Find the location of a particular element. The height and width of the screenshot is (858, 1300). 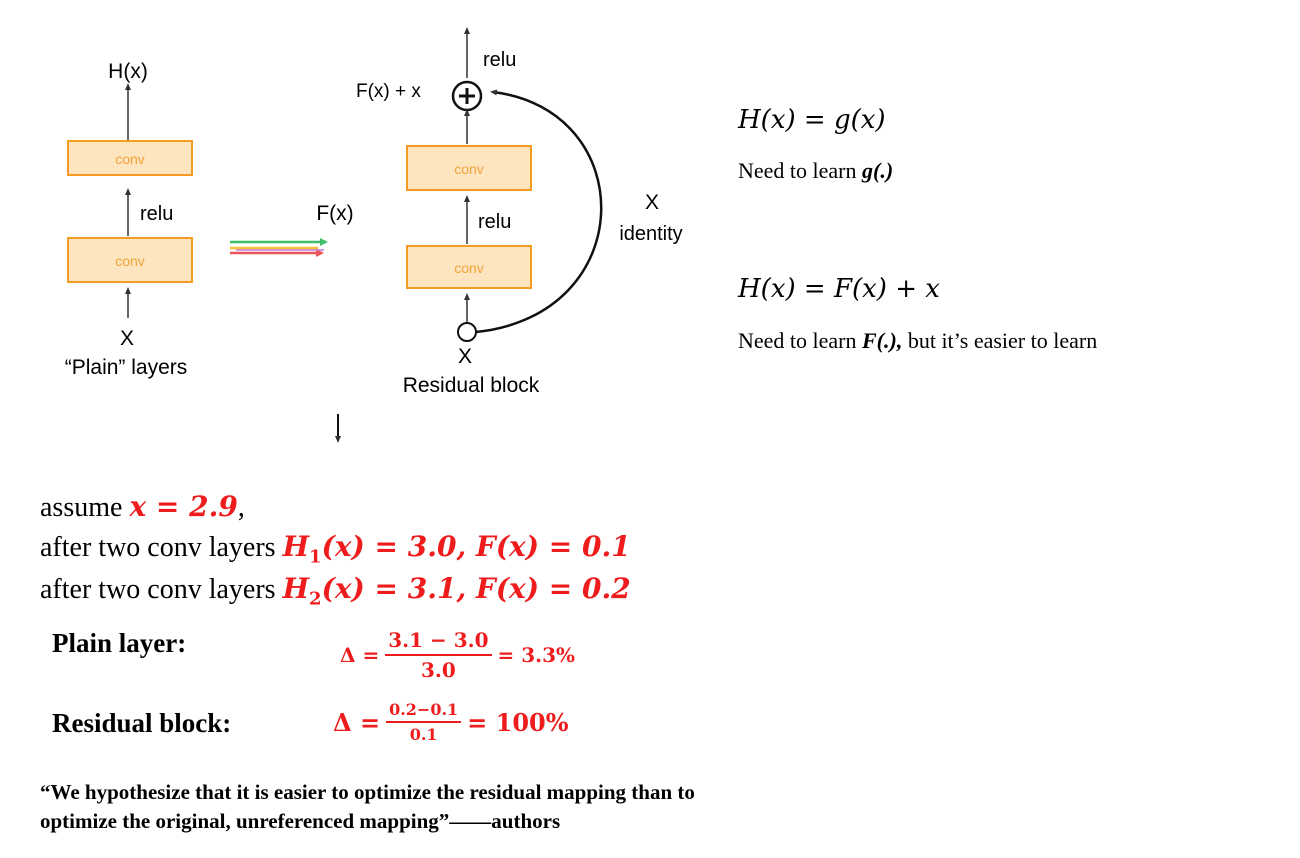

assume-prefix: assume is located at coordinates (85, 507).